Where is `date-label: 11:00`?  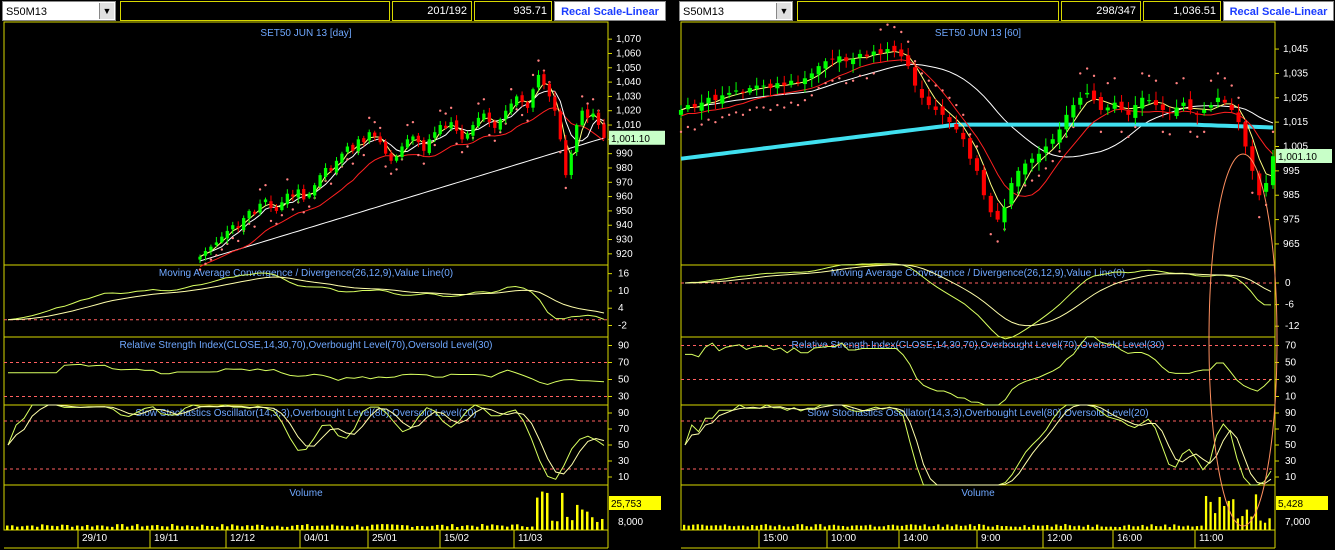
date-label: 11:00 is located at coordinates (1211, 538).